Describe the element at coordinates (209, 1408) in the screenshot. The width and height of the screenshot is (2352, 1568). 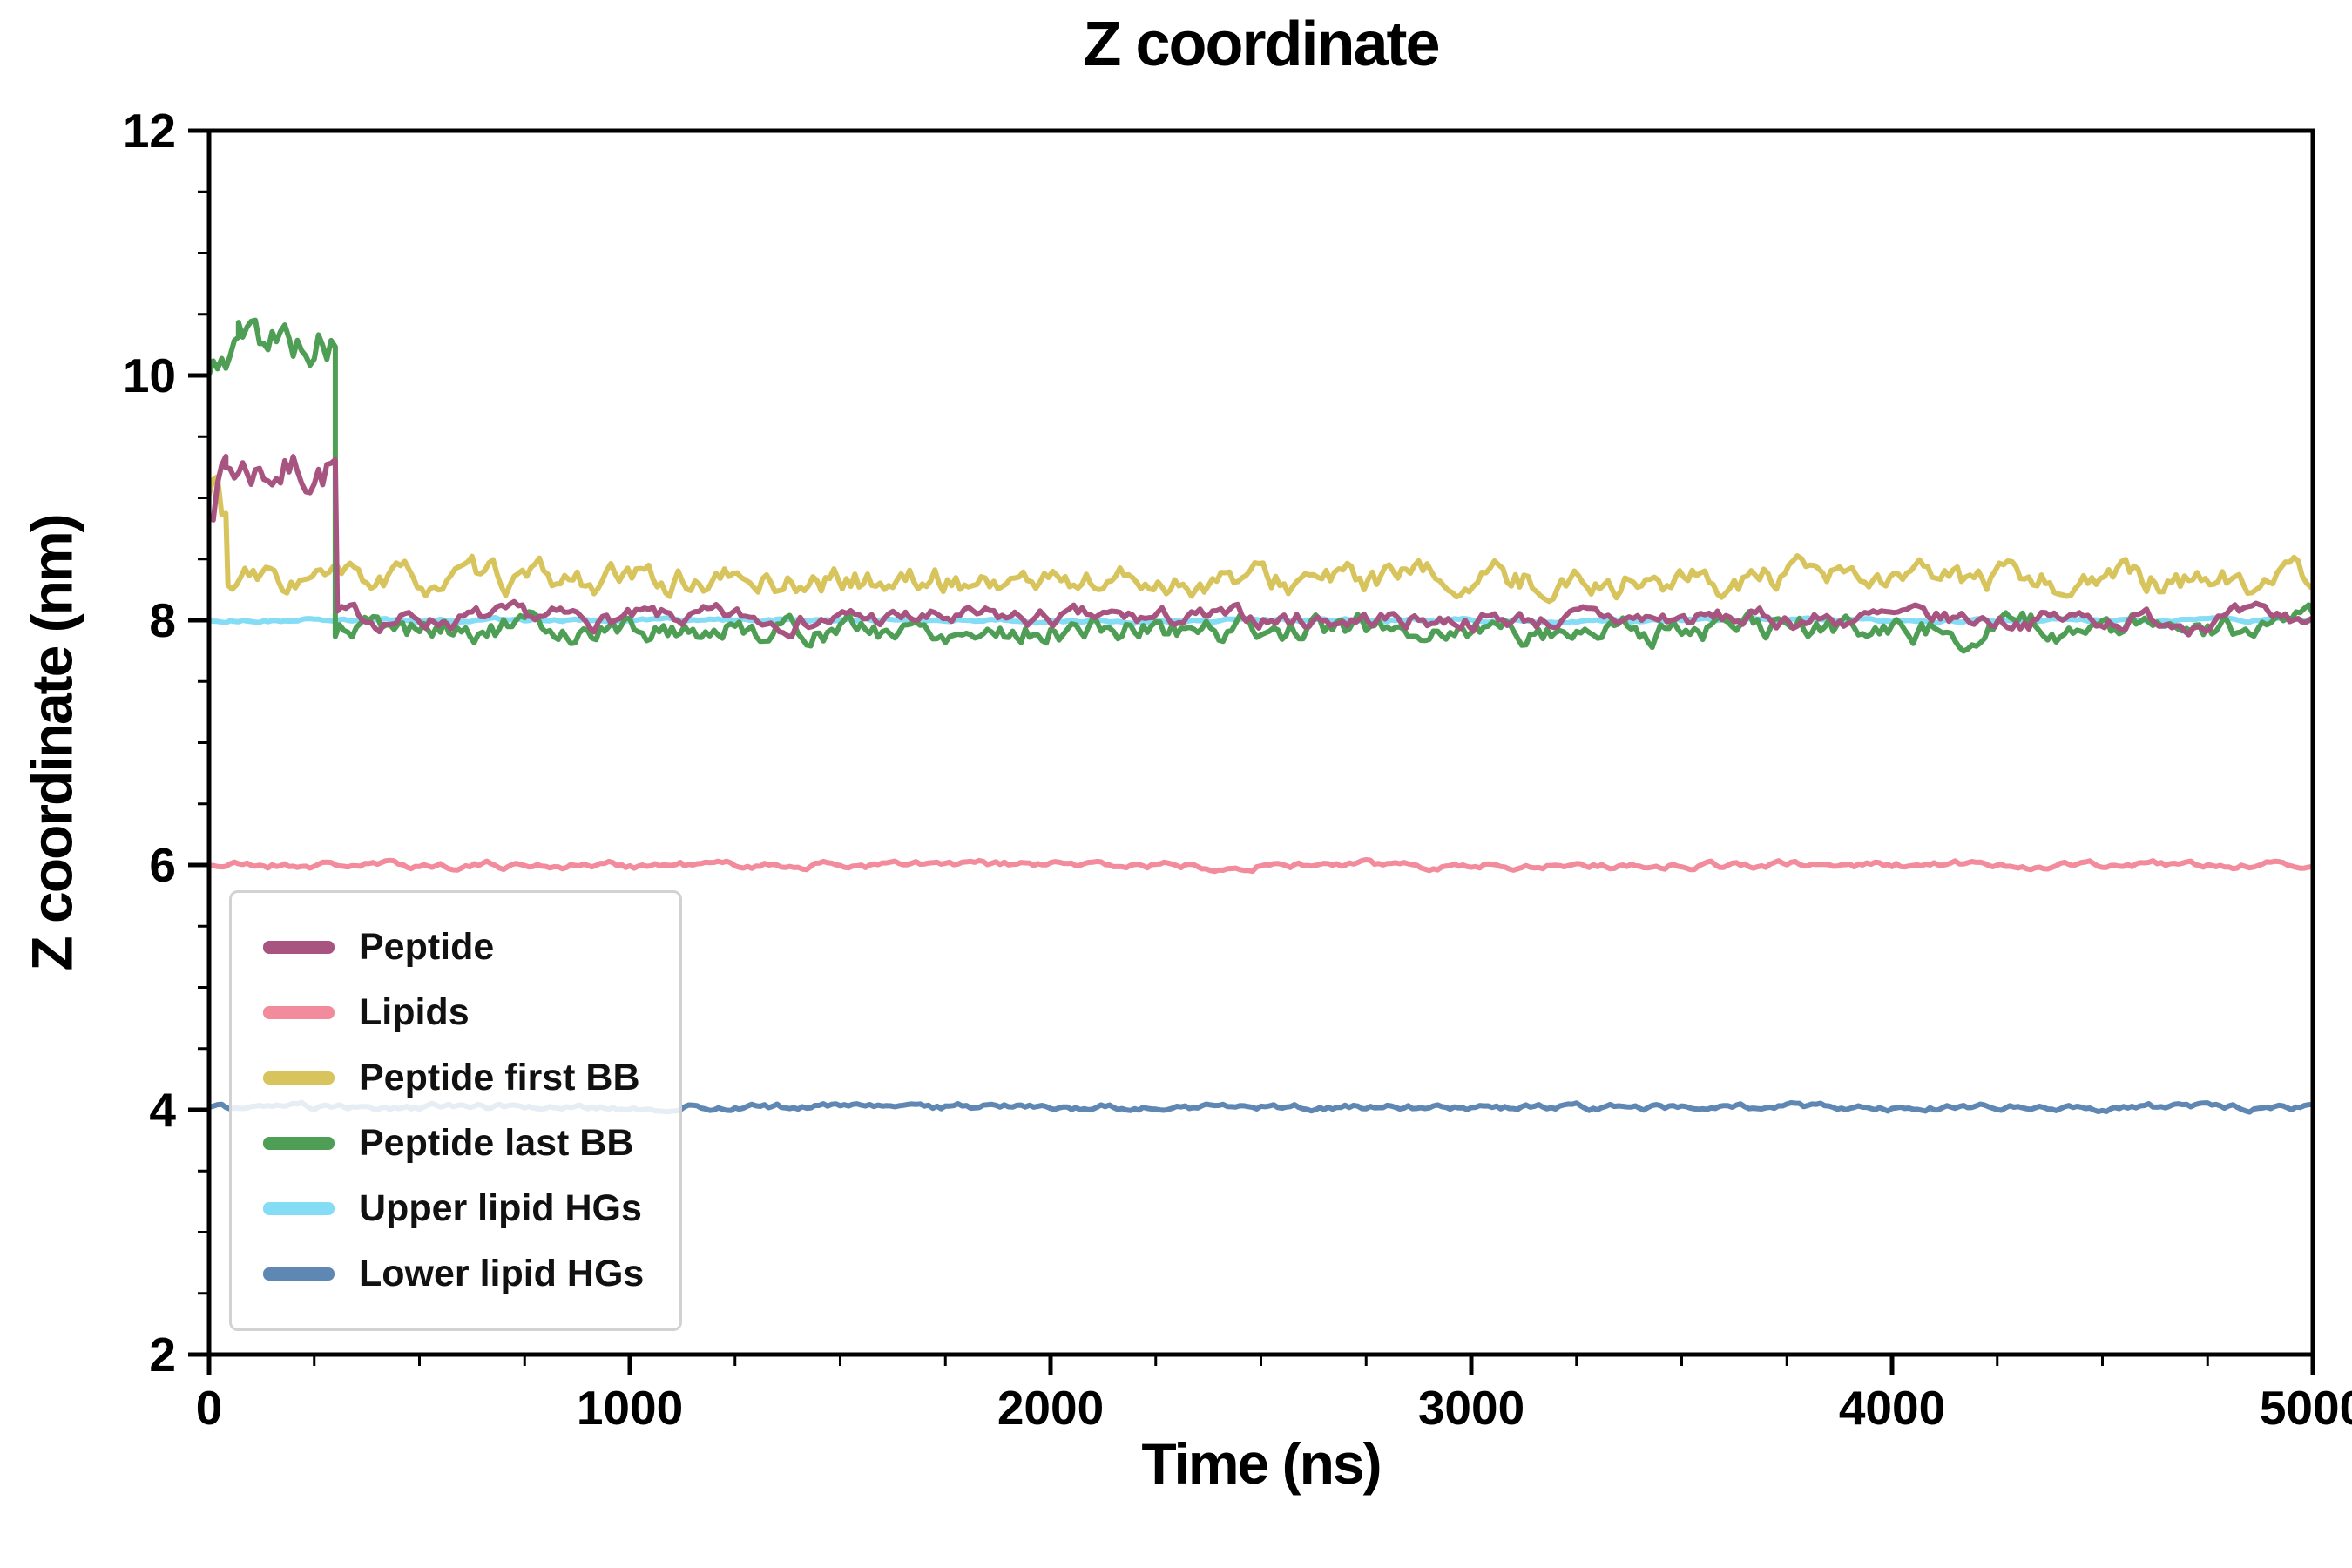
I see `x-tick-label: 0` at that location.